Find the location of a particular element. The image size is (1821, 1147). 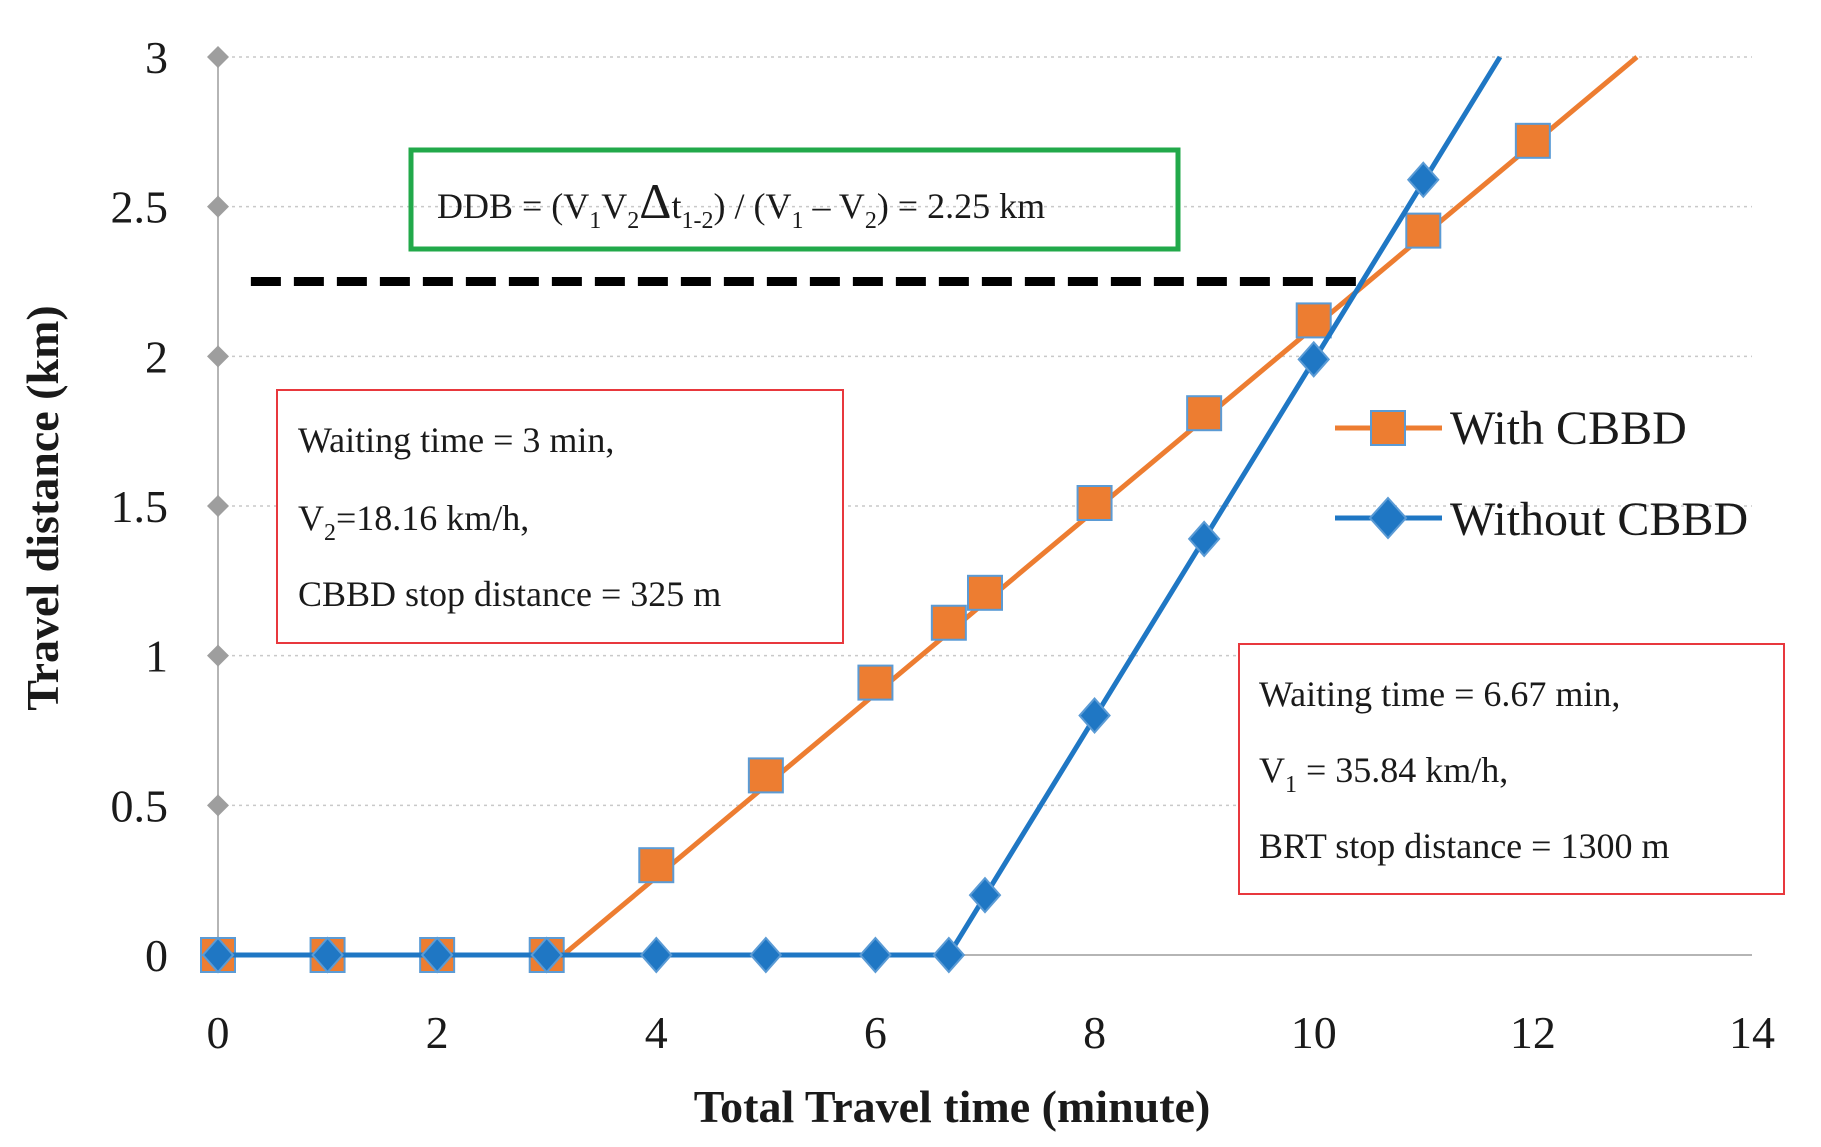

ddb-box is located at coordinates (794, 199).